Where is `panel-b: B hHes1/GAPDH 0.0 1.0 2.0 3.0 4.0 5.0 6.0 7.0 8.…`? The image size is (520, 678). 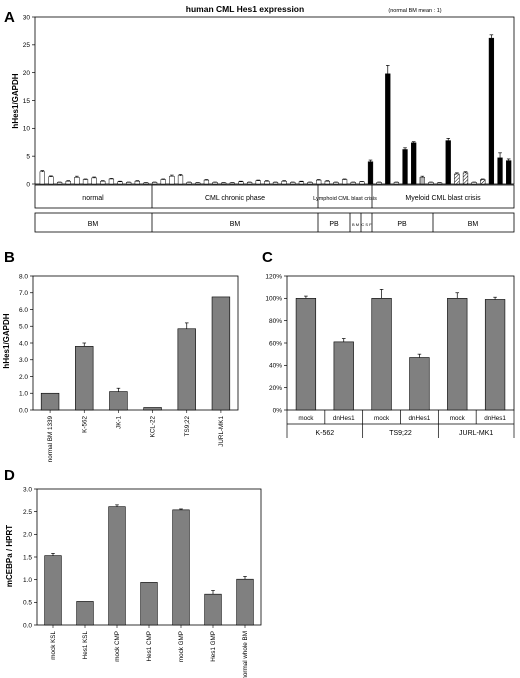 panel-b: B hHes1/GAPDH 0.0 1.0 2.0 3.0 4.0 5.0 6.0 7.0 8.… is located at coordinates (120, 355).